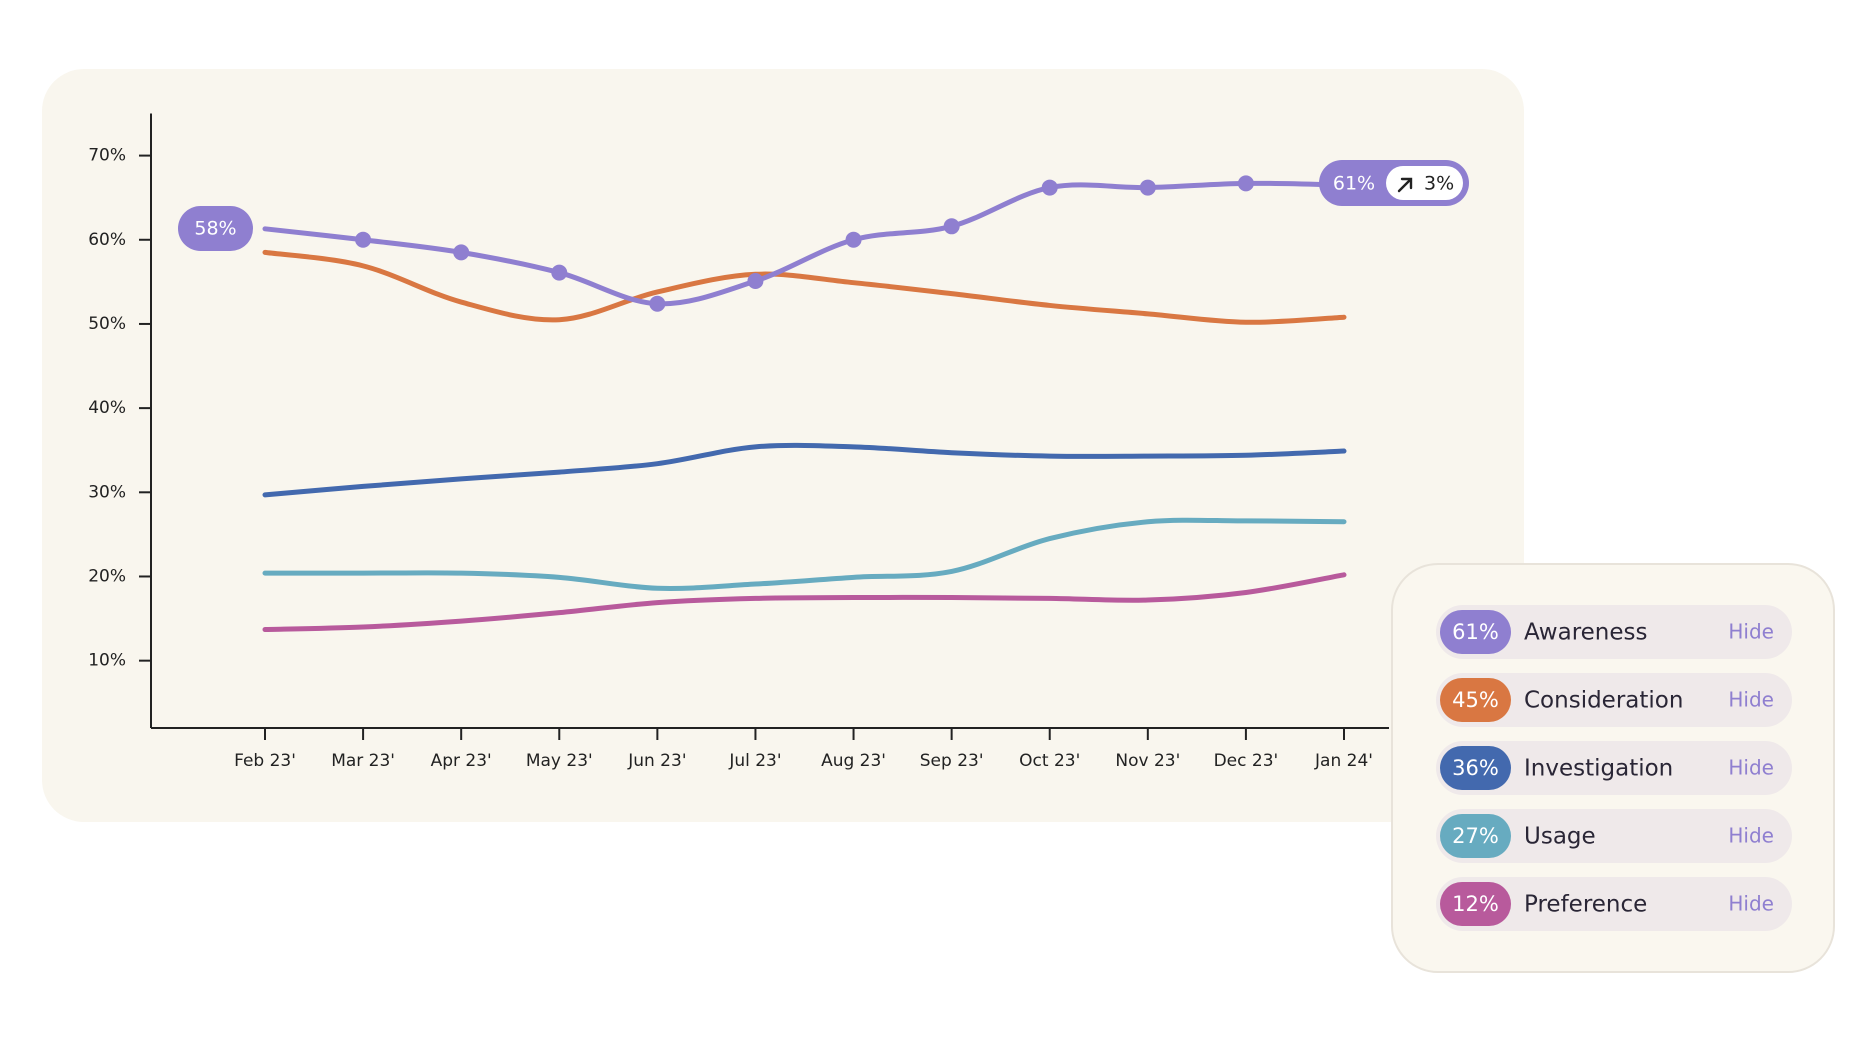 This screenshot has height=1038, width=1868. I want to click on legend-value: 45%, so click(1475, 700).